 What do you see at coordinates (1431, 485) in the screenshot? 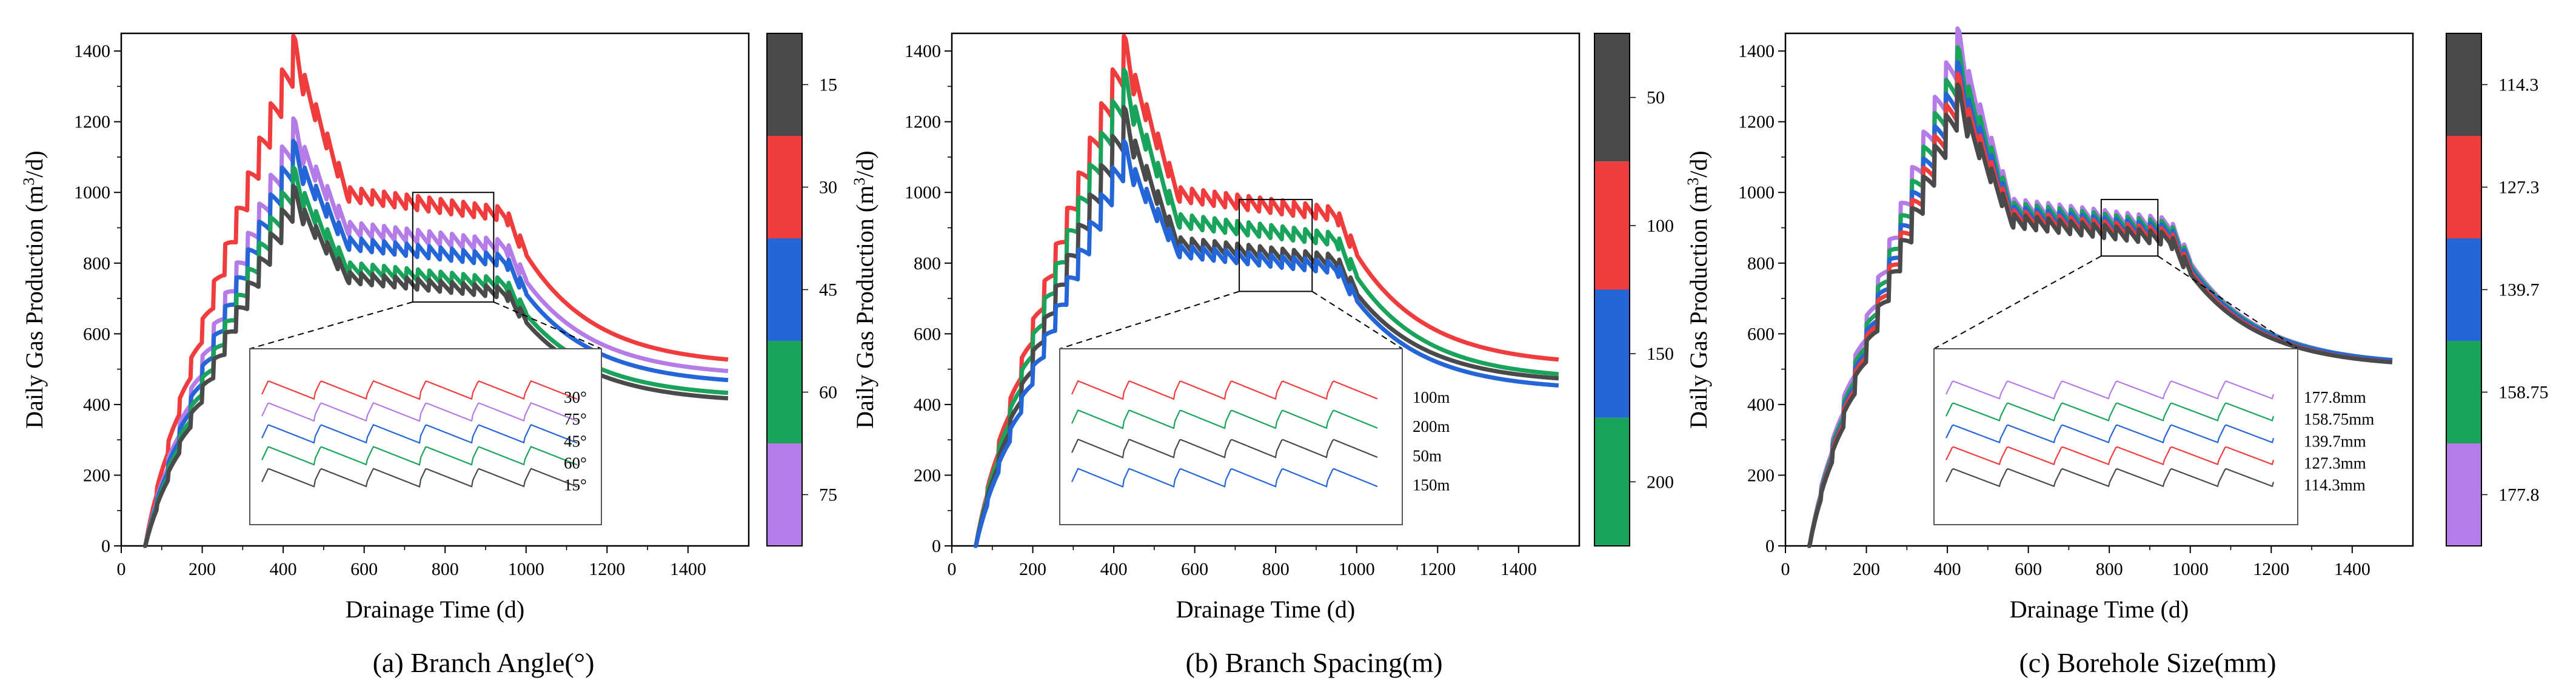
I see `inset-label-4: 150m` at bounding box center [1431, 485].